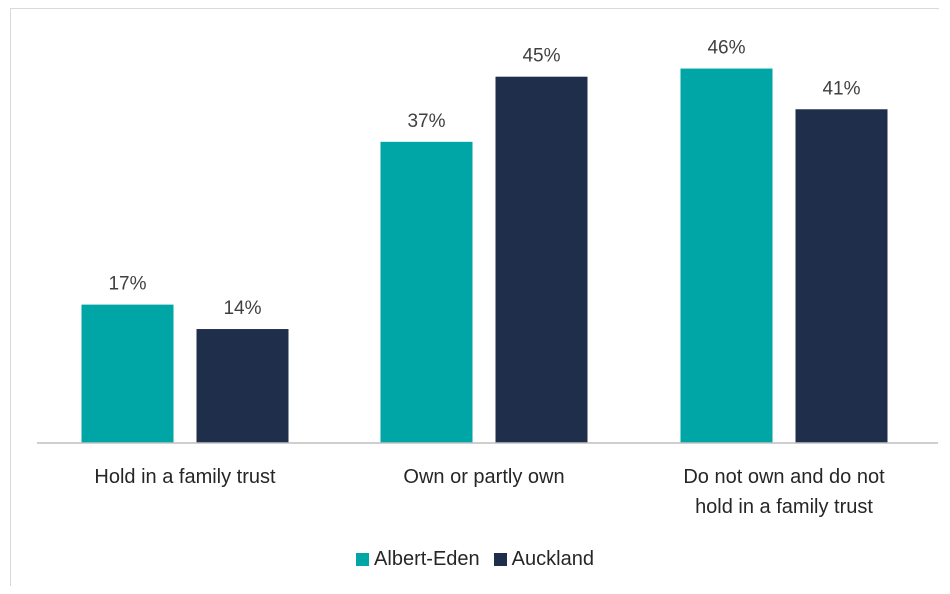 This screenshot has height=594, width=950. Describe the element at coordinates (500, 559) in the screenshot. I see `legend-swatch-auckland` at that location.